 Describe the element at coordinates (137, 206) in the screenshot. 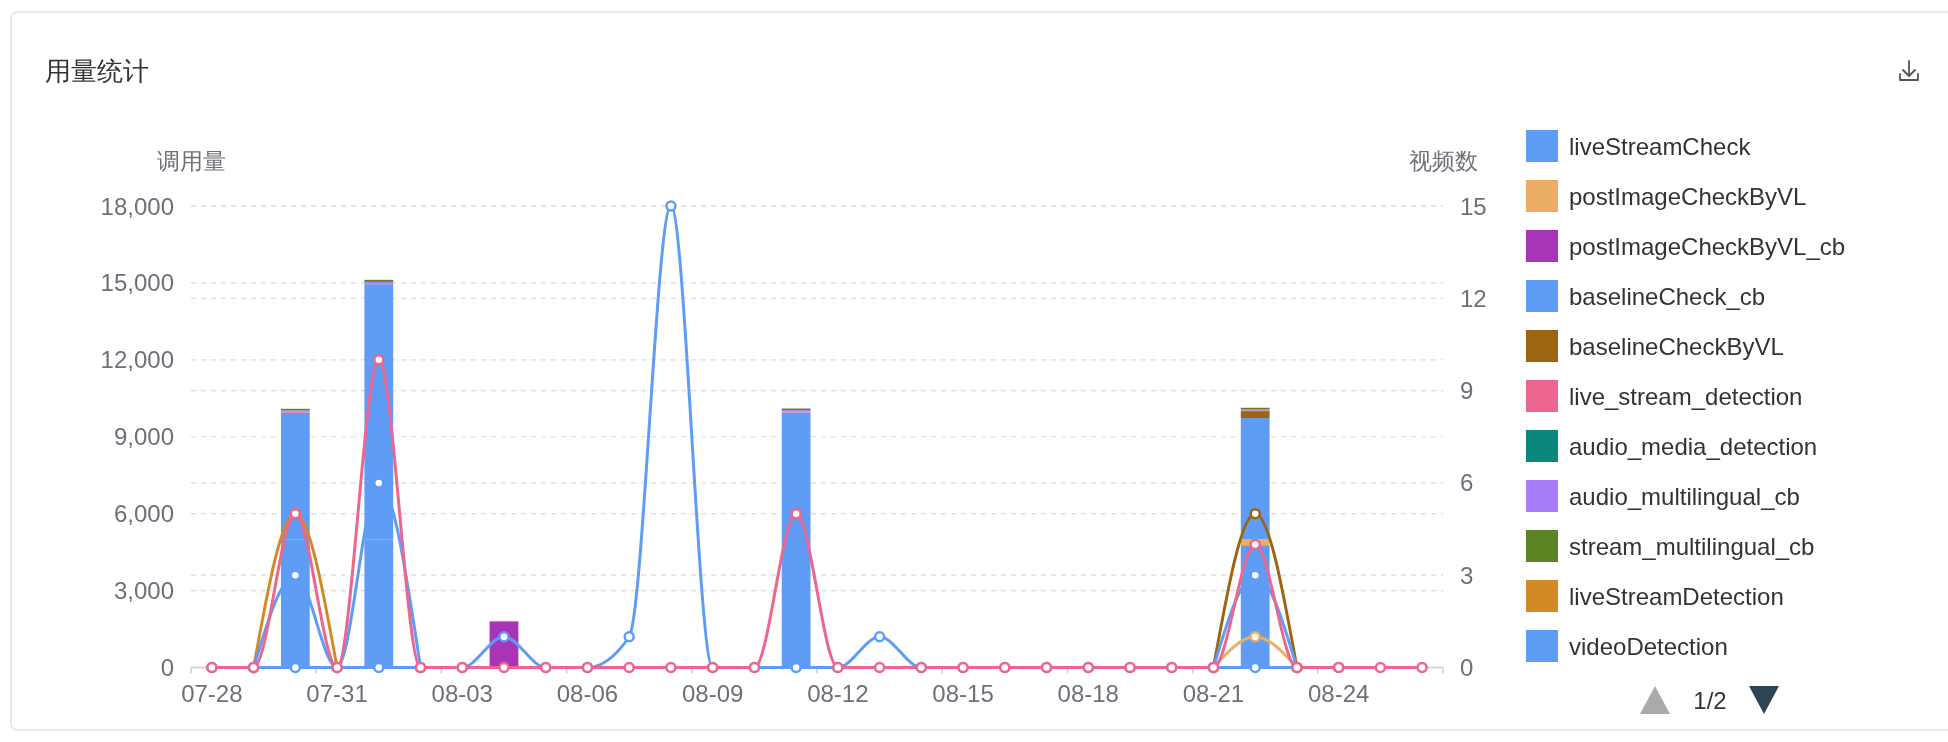

I see `y-tick-label: 18,000` at that location.